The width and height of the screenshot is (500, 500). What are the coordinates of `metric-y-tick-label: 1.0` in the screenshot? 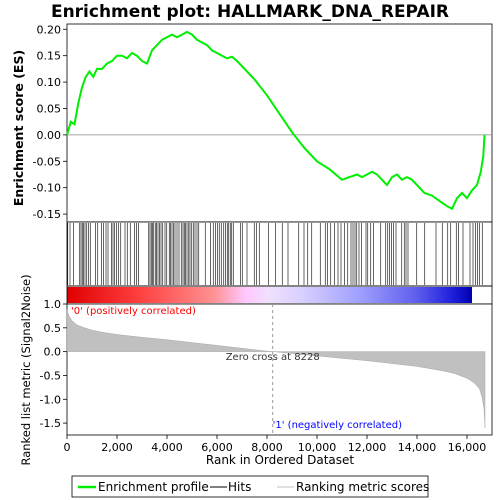 It's located at (53, 304).